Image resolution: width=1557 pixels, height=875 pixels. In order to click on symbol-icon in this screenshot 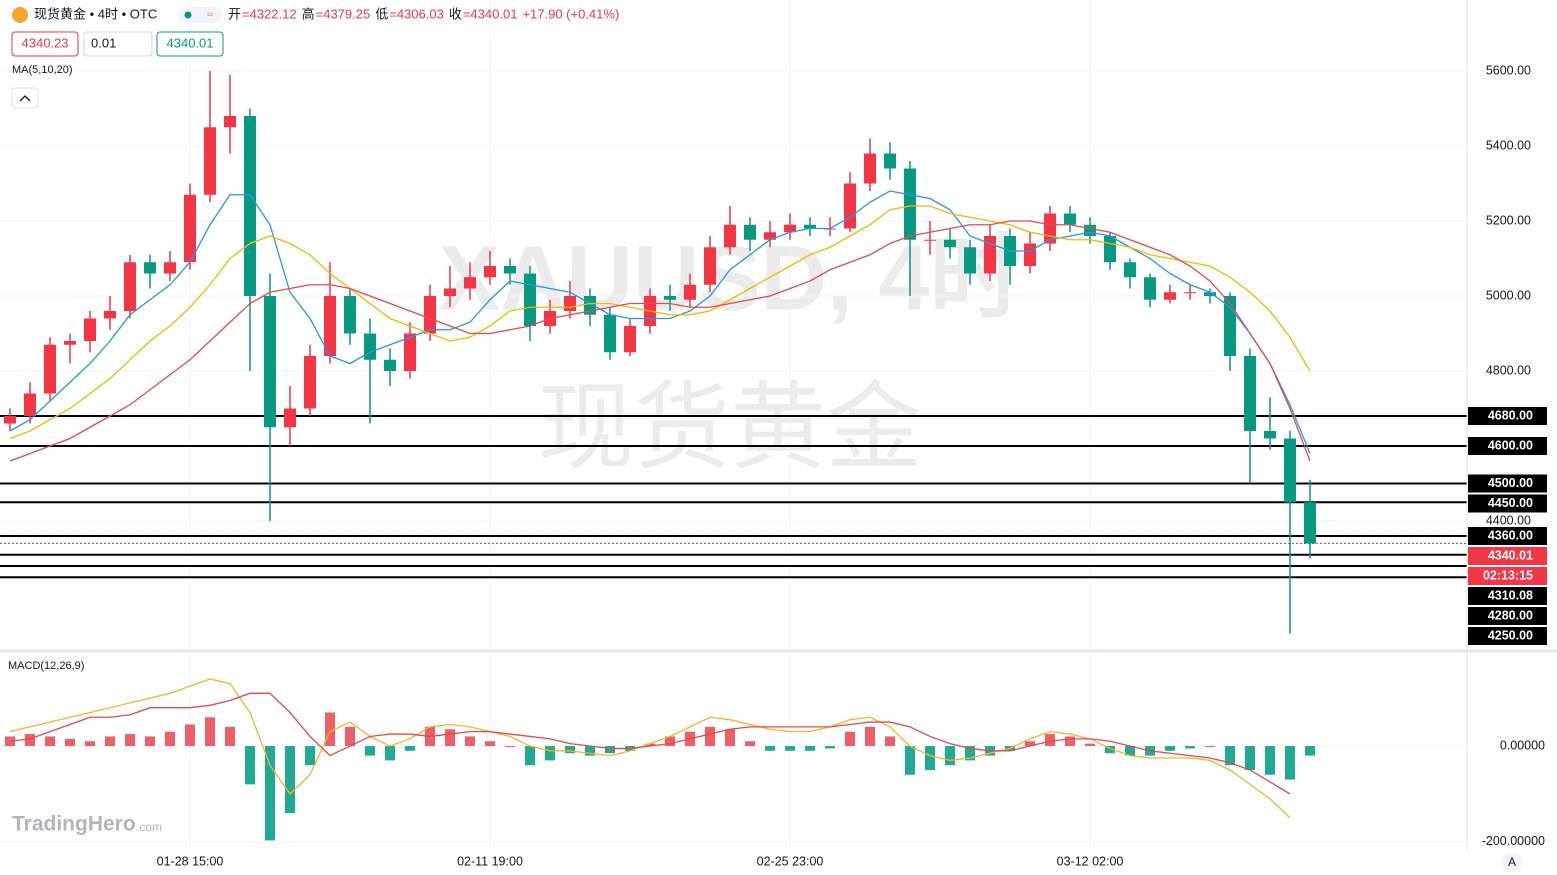, I will do `click(20, 15)`.